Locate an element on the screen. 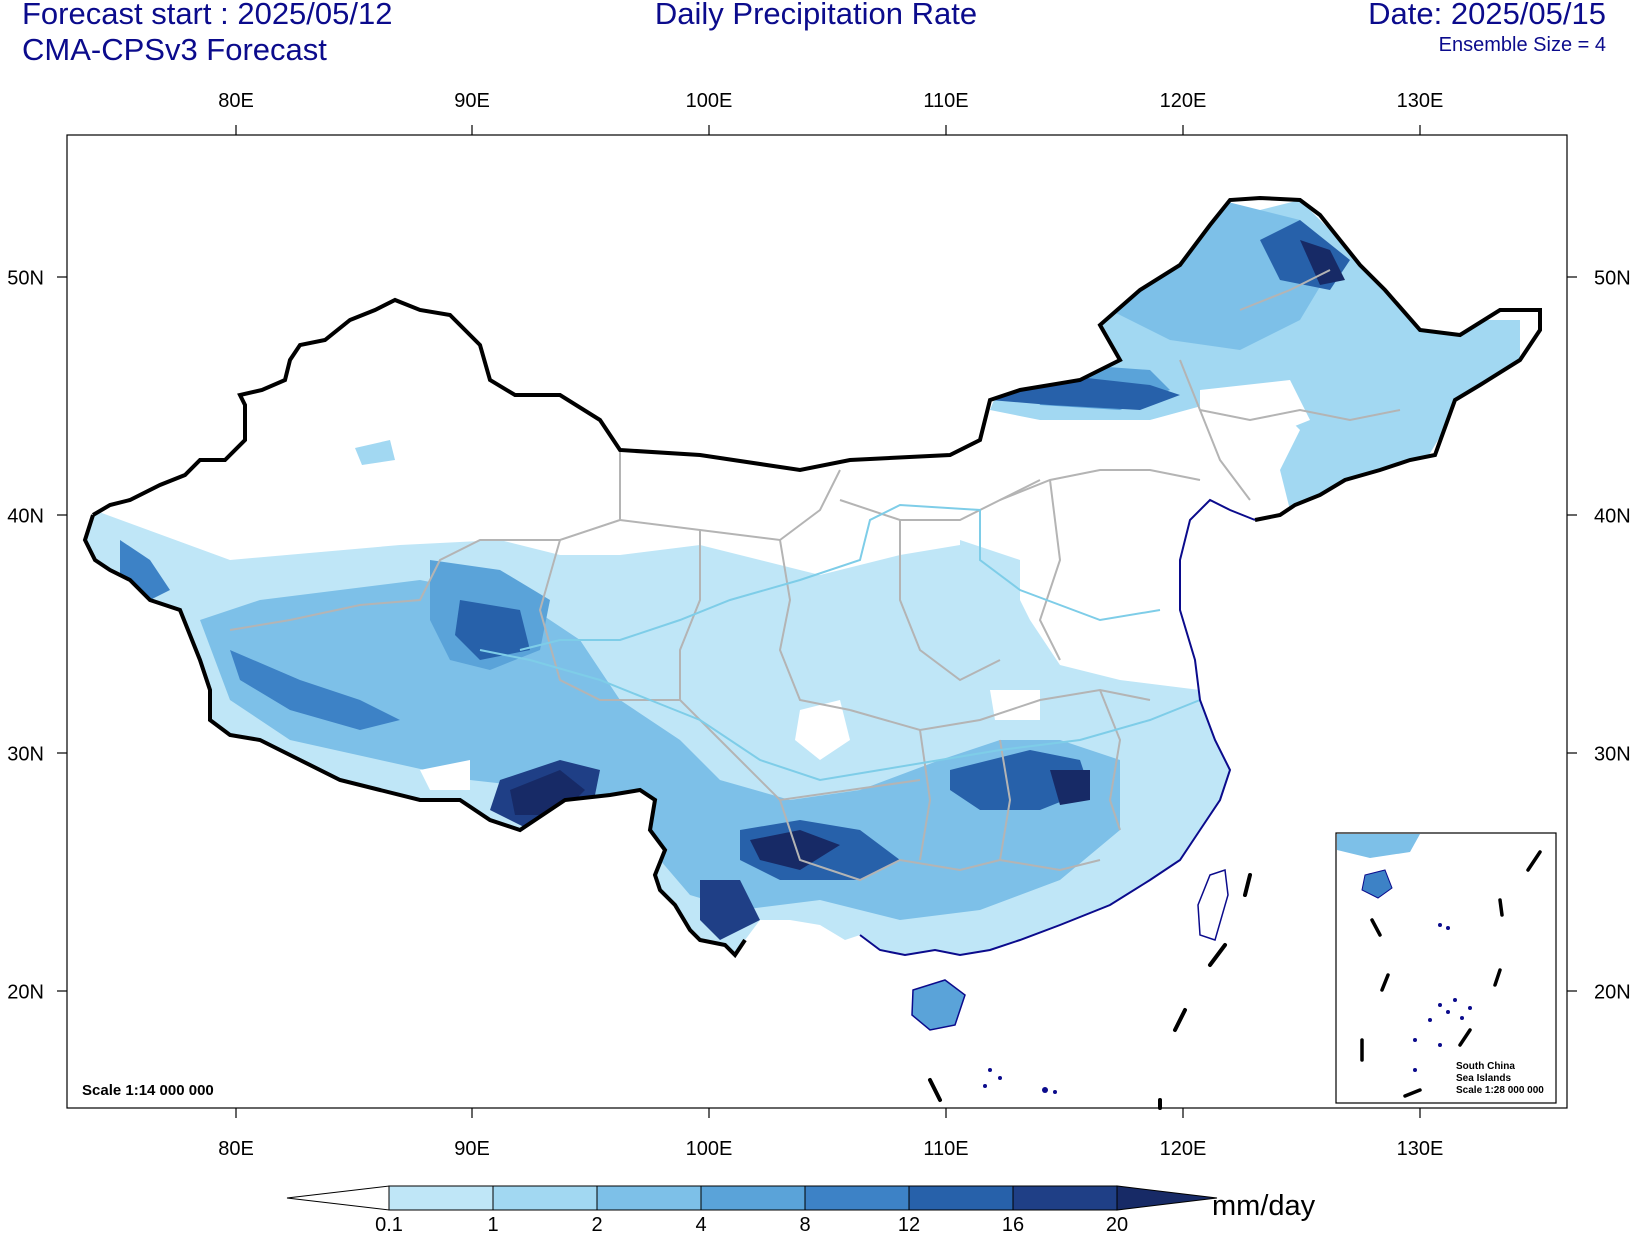 The height and width of the screenshot is (1237, 1632). lat-label-right: 30N is located at coordinates (1612, 754).